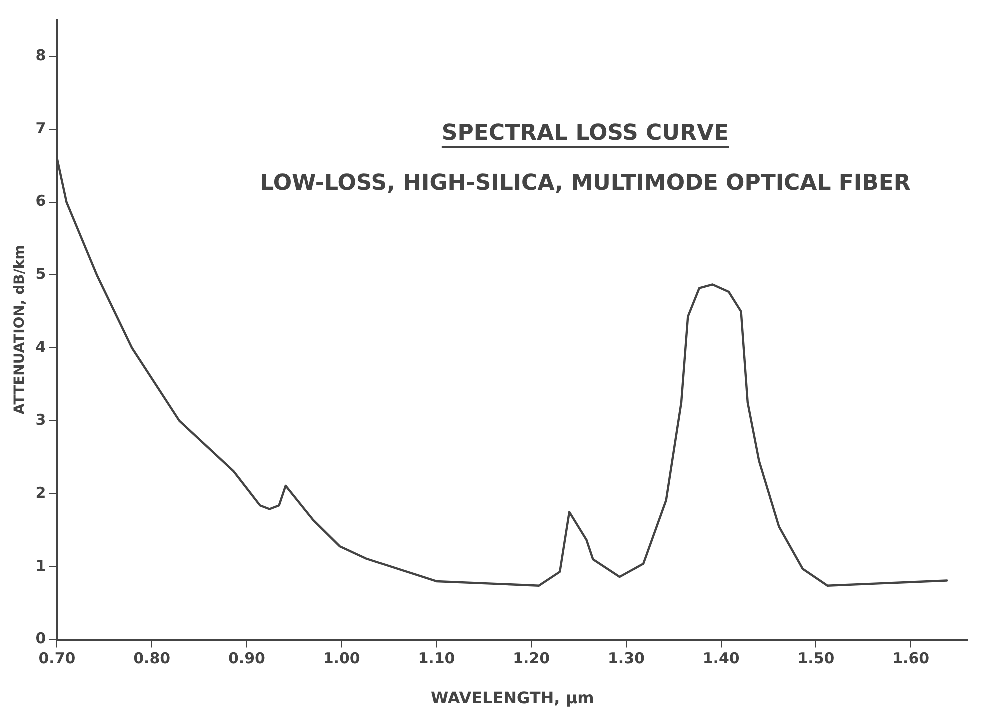  Describe the element at coordinates (41, 565) in the screenshot. I see `y-tick-label: 1` at that location.